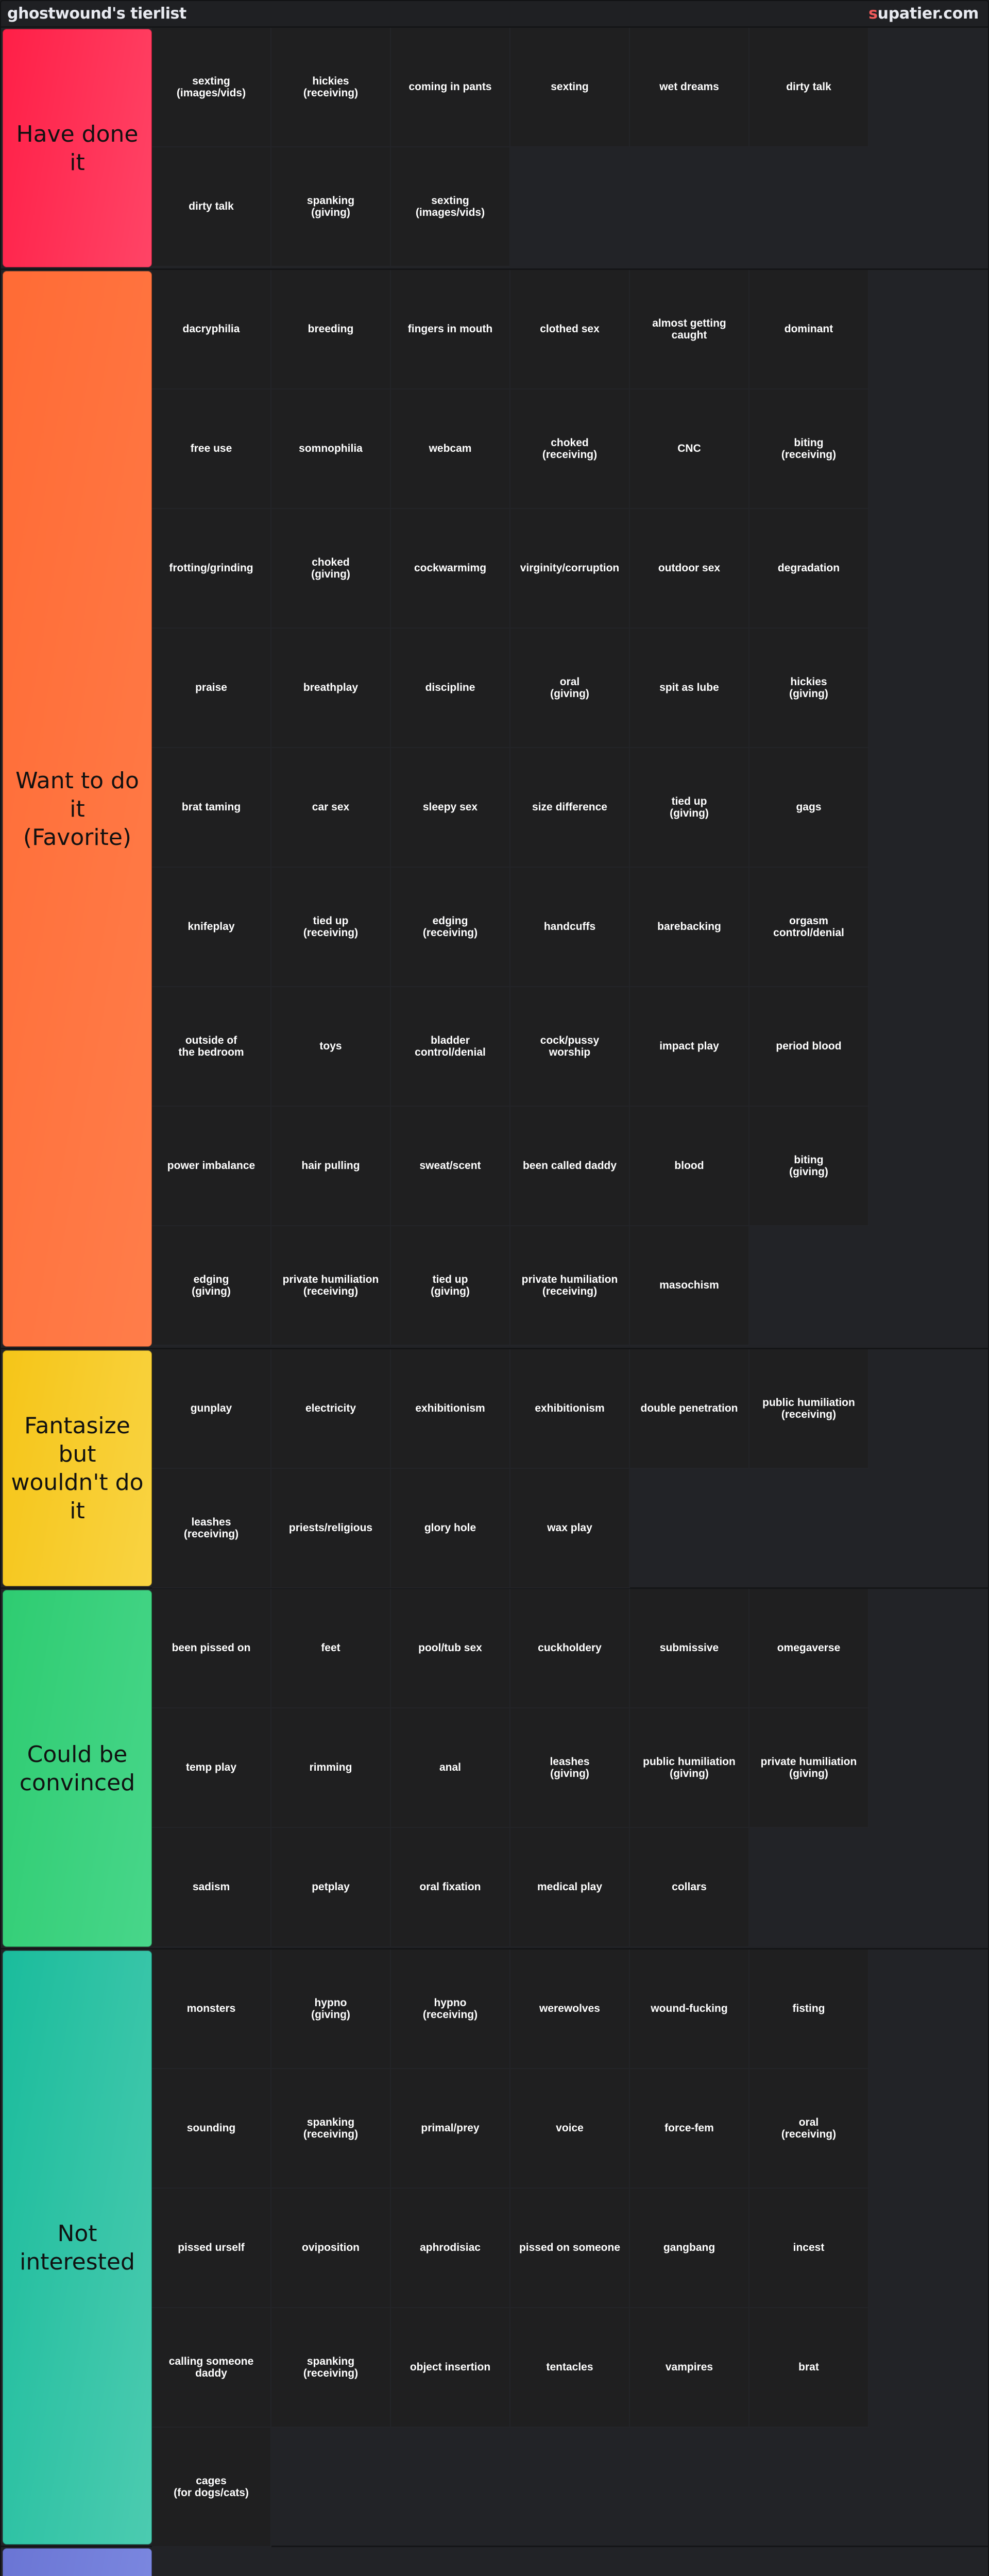  I want to click on tier-item-card: pool/tub sex, so click(450, 1648).